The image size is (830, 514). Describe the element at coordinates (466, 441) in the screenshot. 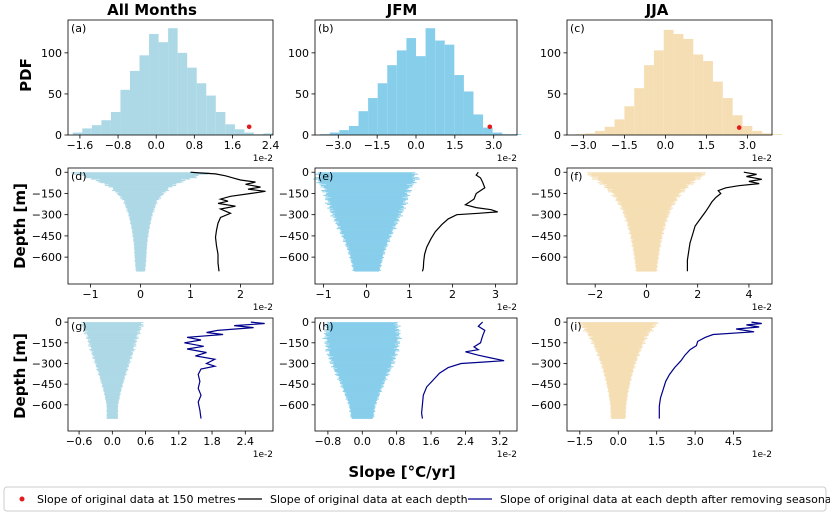

I see `xtick-label: 2.4` at that location.